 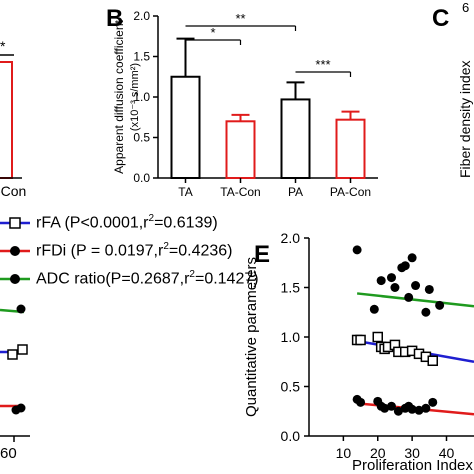 I want to click on open-square-icon, so click(x=15, y=223).